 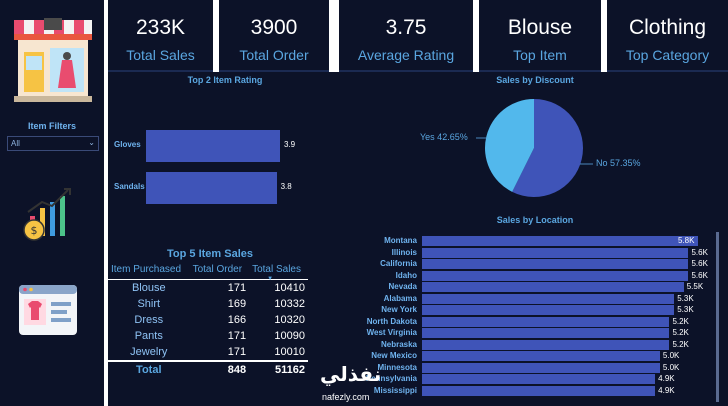 I want to click on item-name: Jewelry, so click(x=149, y=352).